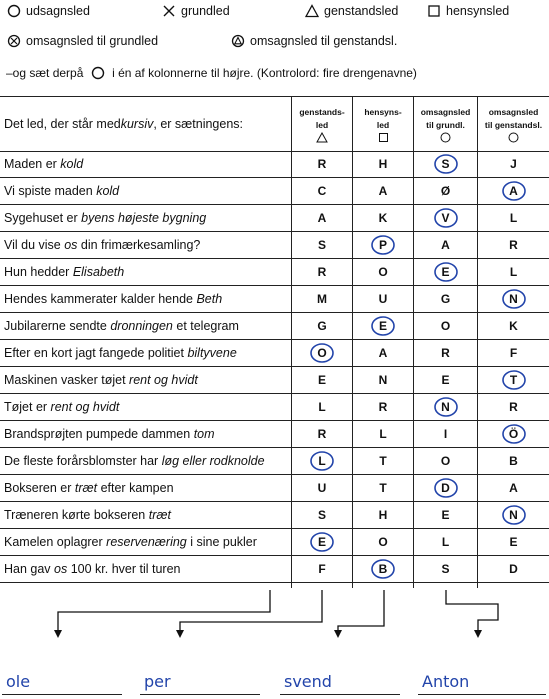 Image resolution: width=549 pixels, height=699 pixels. I want to click on answer-line-4: Anton, so click(482, 684).